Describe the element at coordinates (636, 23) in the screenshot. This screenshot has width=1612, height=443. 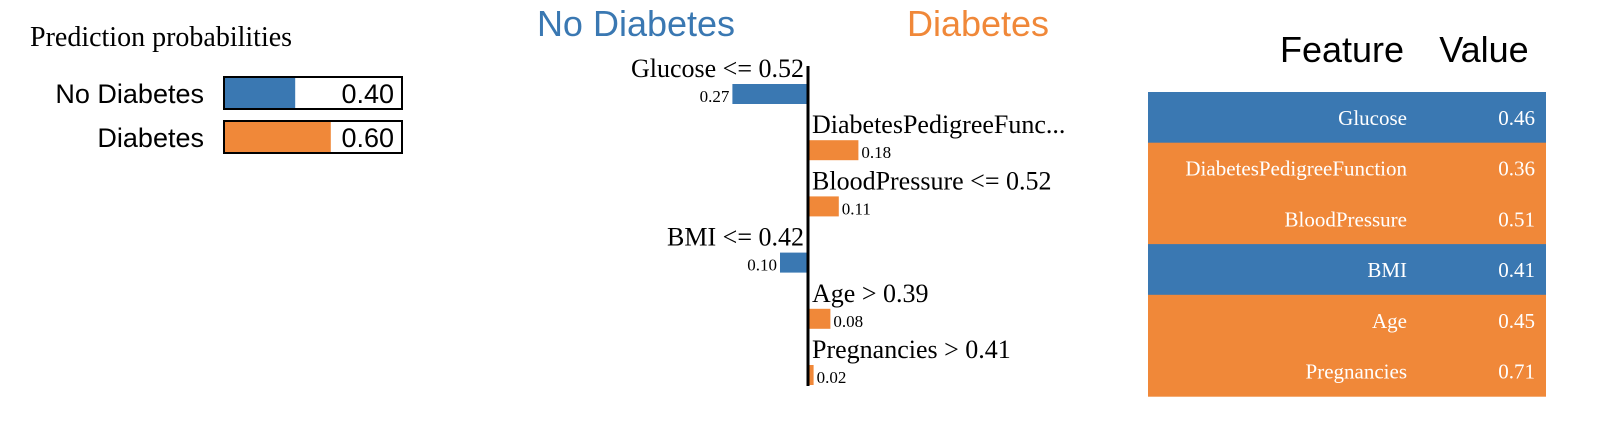
I see `negative-class-heading: No Diabetes` at that location.